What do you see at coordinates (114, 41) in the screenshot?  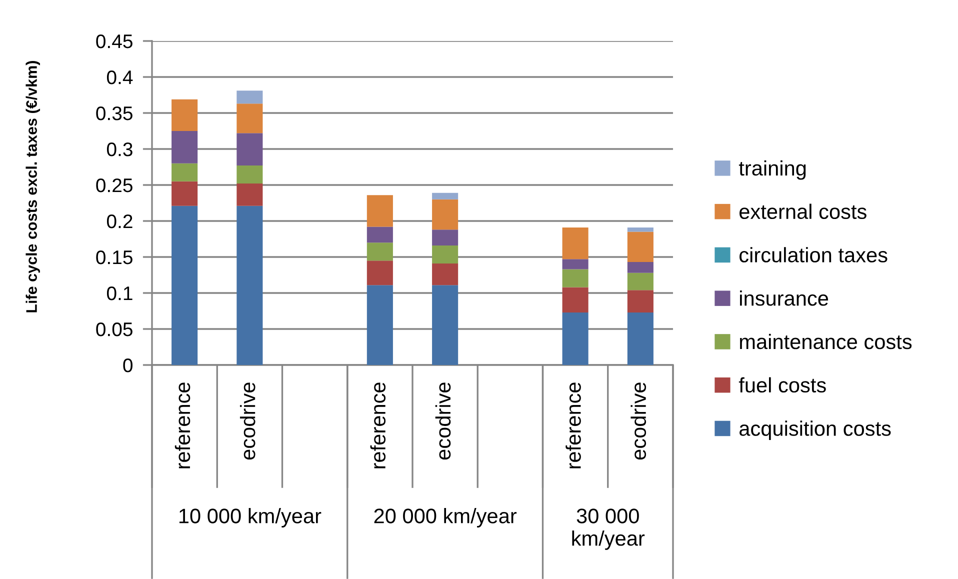 I see `y-tick-label: 0.45` at bounding box center [114, 41].